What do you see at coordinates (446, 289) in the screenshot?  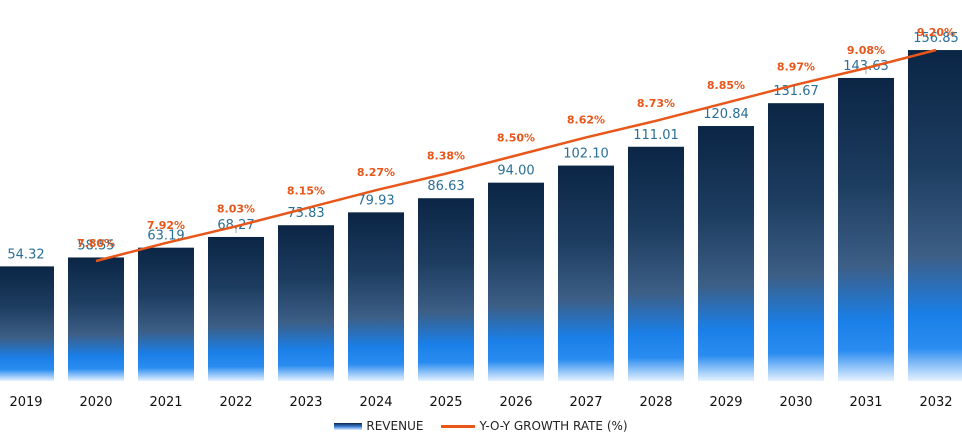 I see `bar-2025` at bounding box center [446, 289].